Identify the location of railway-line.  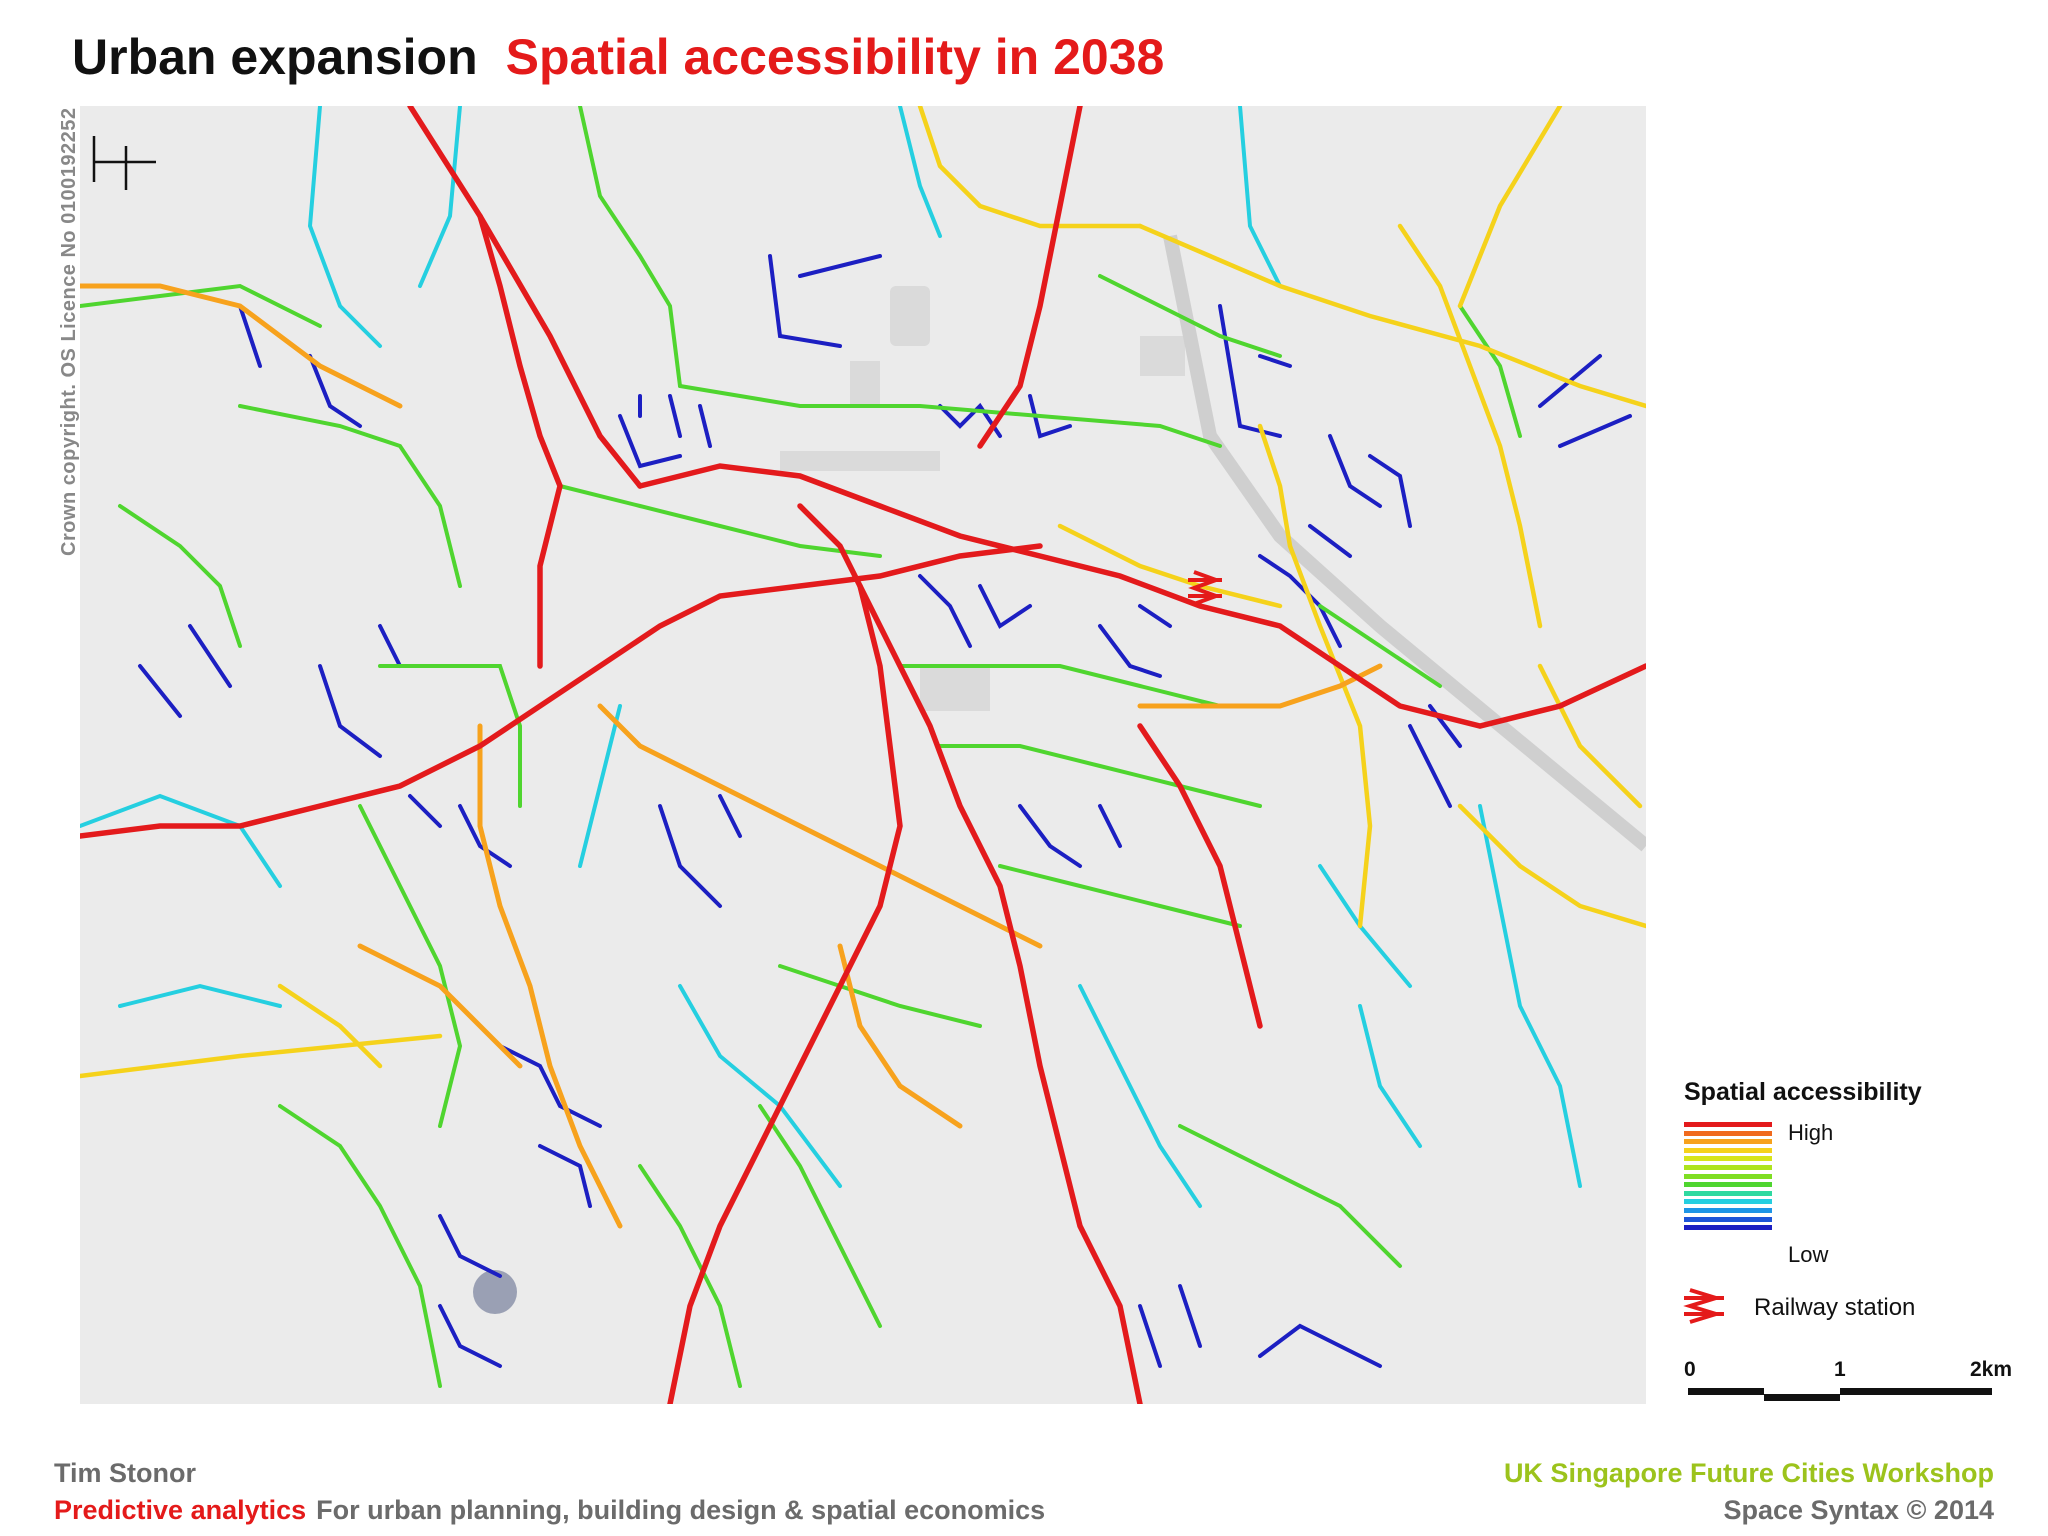
(1404, 543).